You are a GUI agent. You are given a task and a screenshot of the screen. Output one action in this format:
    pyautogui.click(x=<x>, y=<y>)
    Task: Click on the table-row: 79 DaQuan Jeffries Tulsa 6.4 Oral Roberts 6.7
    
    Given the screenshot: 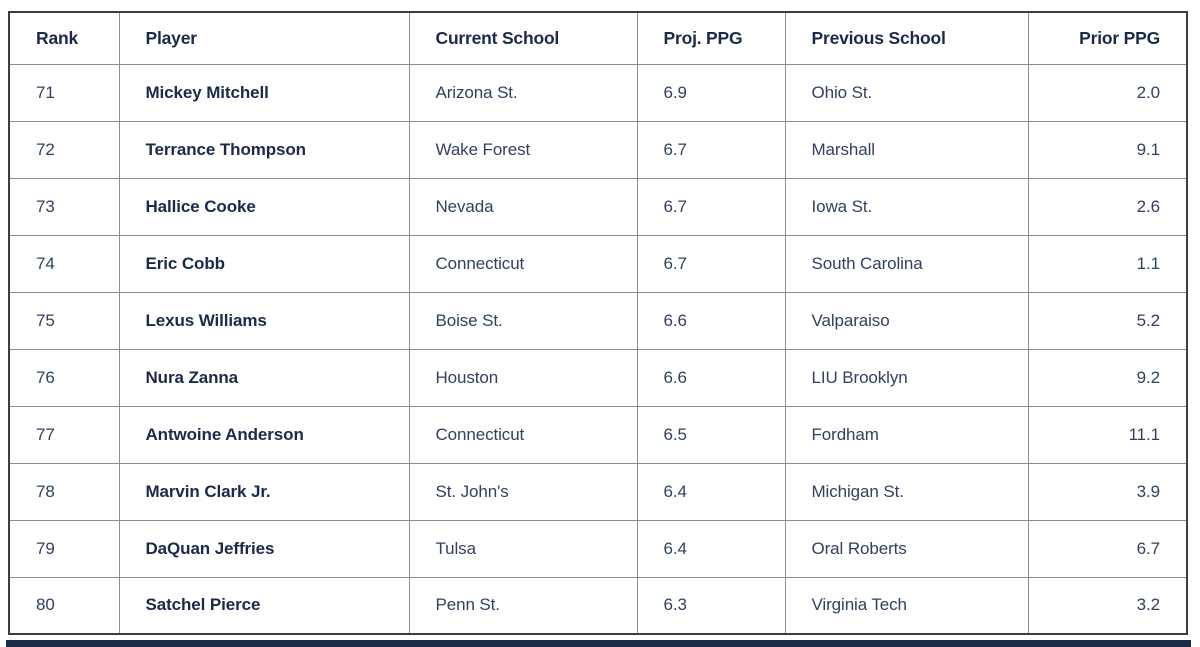 What is the action you would take?
    pyautogui.click(x=598, y=548)
    